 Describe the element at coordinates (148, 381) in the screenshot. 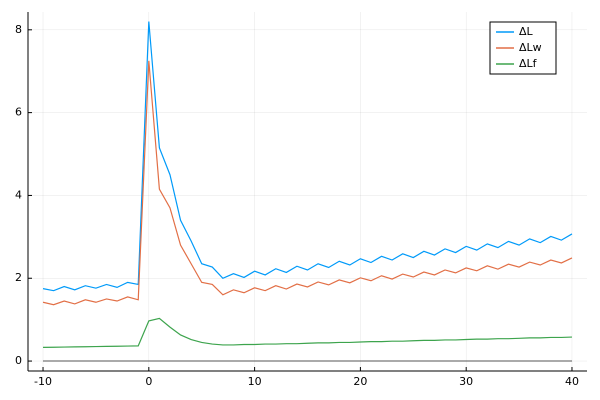

I see `x-tick-label: 0` at that location.